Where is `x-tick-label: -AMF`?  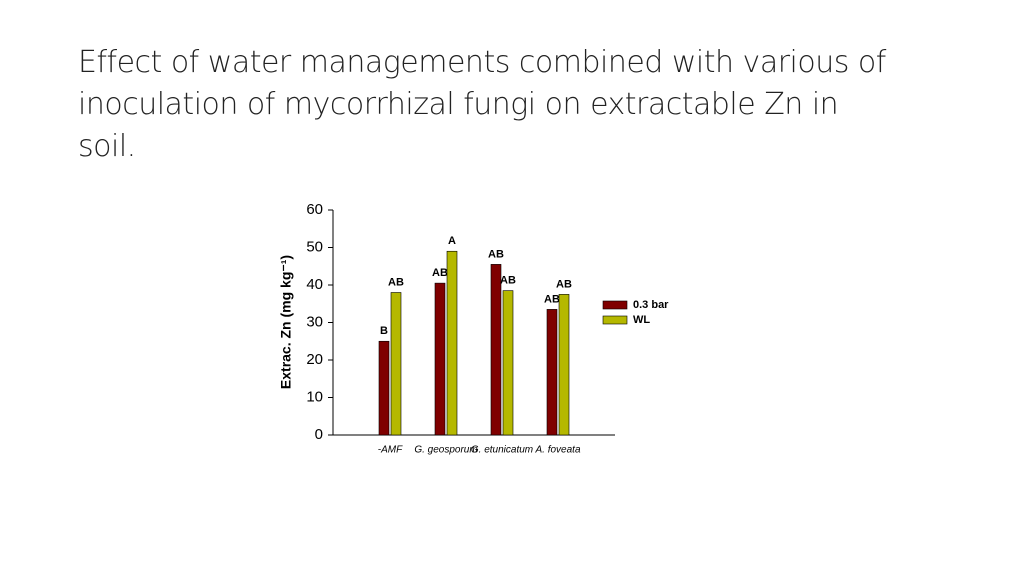 x-tick-label: -AMF is located at coordinates (390, 450).